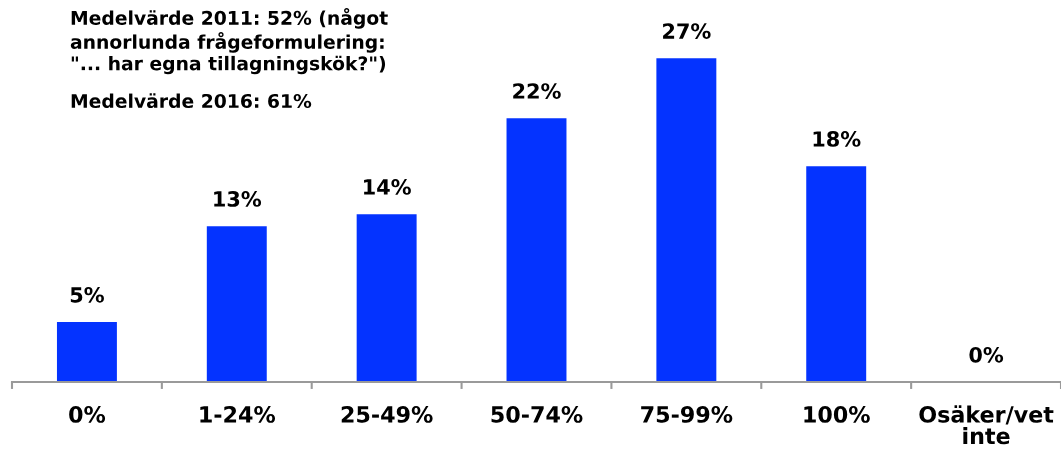 This screenshot has height=450, width=1061. What do you see at coordinates (837, 139) in the screenshot?
I see `data-label: 18%` at bounding box center [837, 139].